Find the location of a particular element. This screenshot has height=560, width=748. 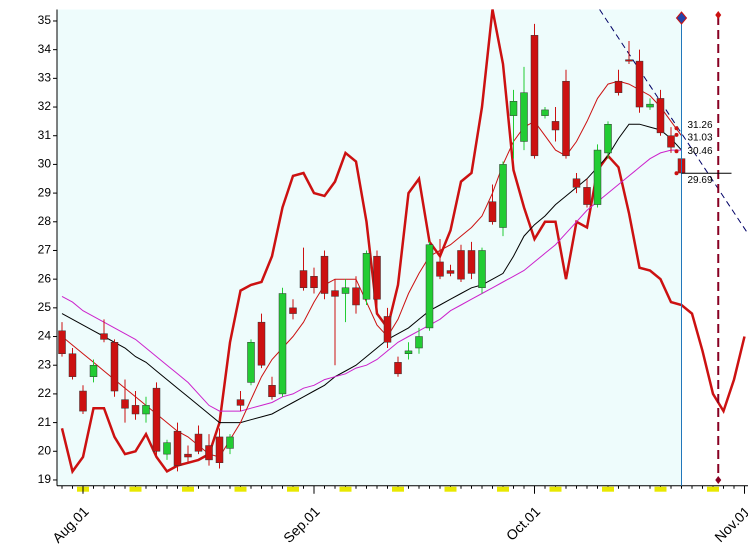

y-tick-label: 27 is located at coordinates (45, 250).